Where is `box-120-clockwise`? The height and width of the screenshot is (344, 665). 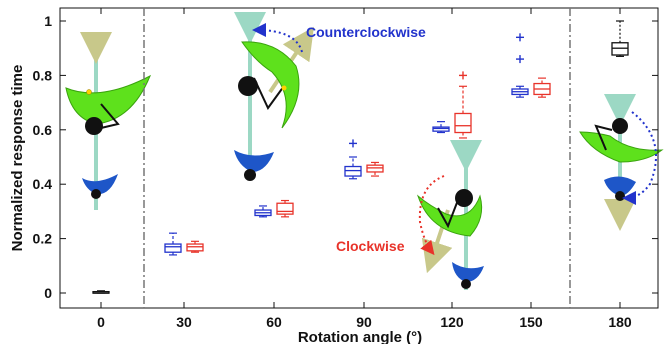
box-120-clockwise is located at coordinates (463, 105).